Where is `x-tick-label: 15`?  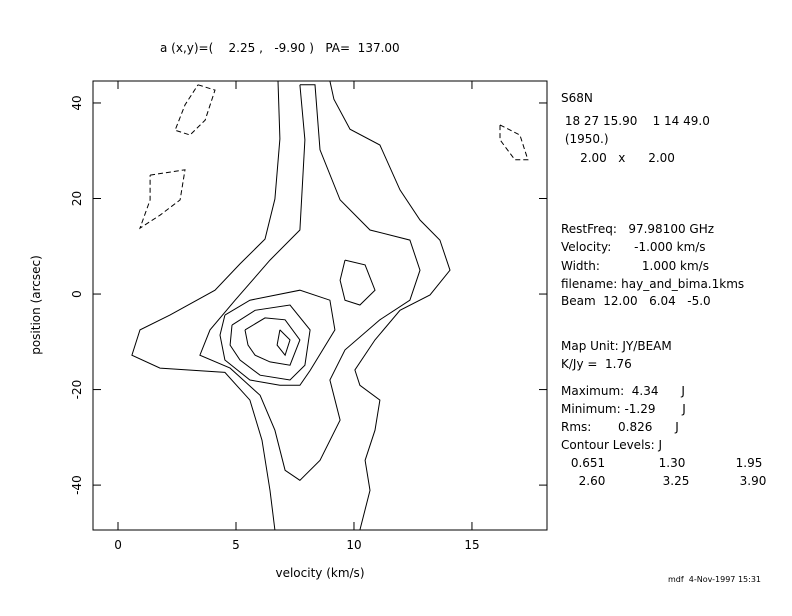
x-tick-label: 15 is located at coordinates (471, 545).